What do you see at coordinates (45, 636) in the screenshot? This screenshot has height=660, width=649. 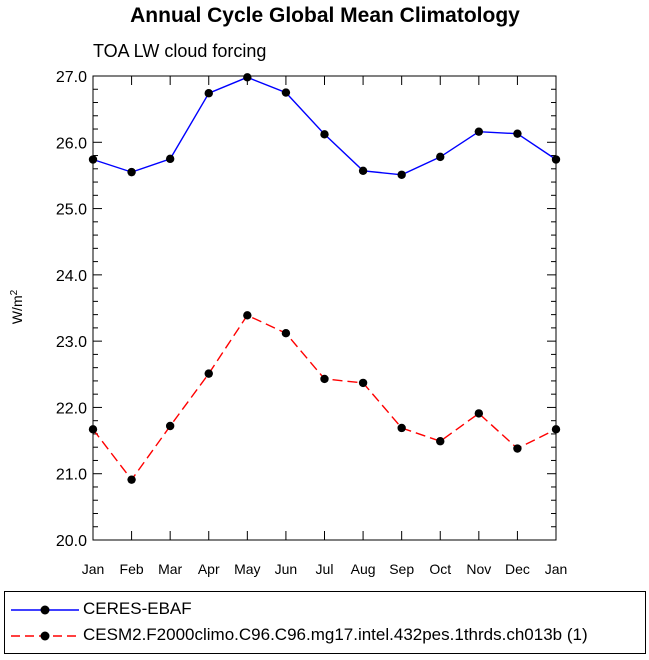 I see `legend-swatch-cesm2` at bounding box center [45, 636].